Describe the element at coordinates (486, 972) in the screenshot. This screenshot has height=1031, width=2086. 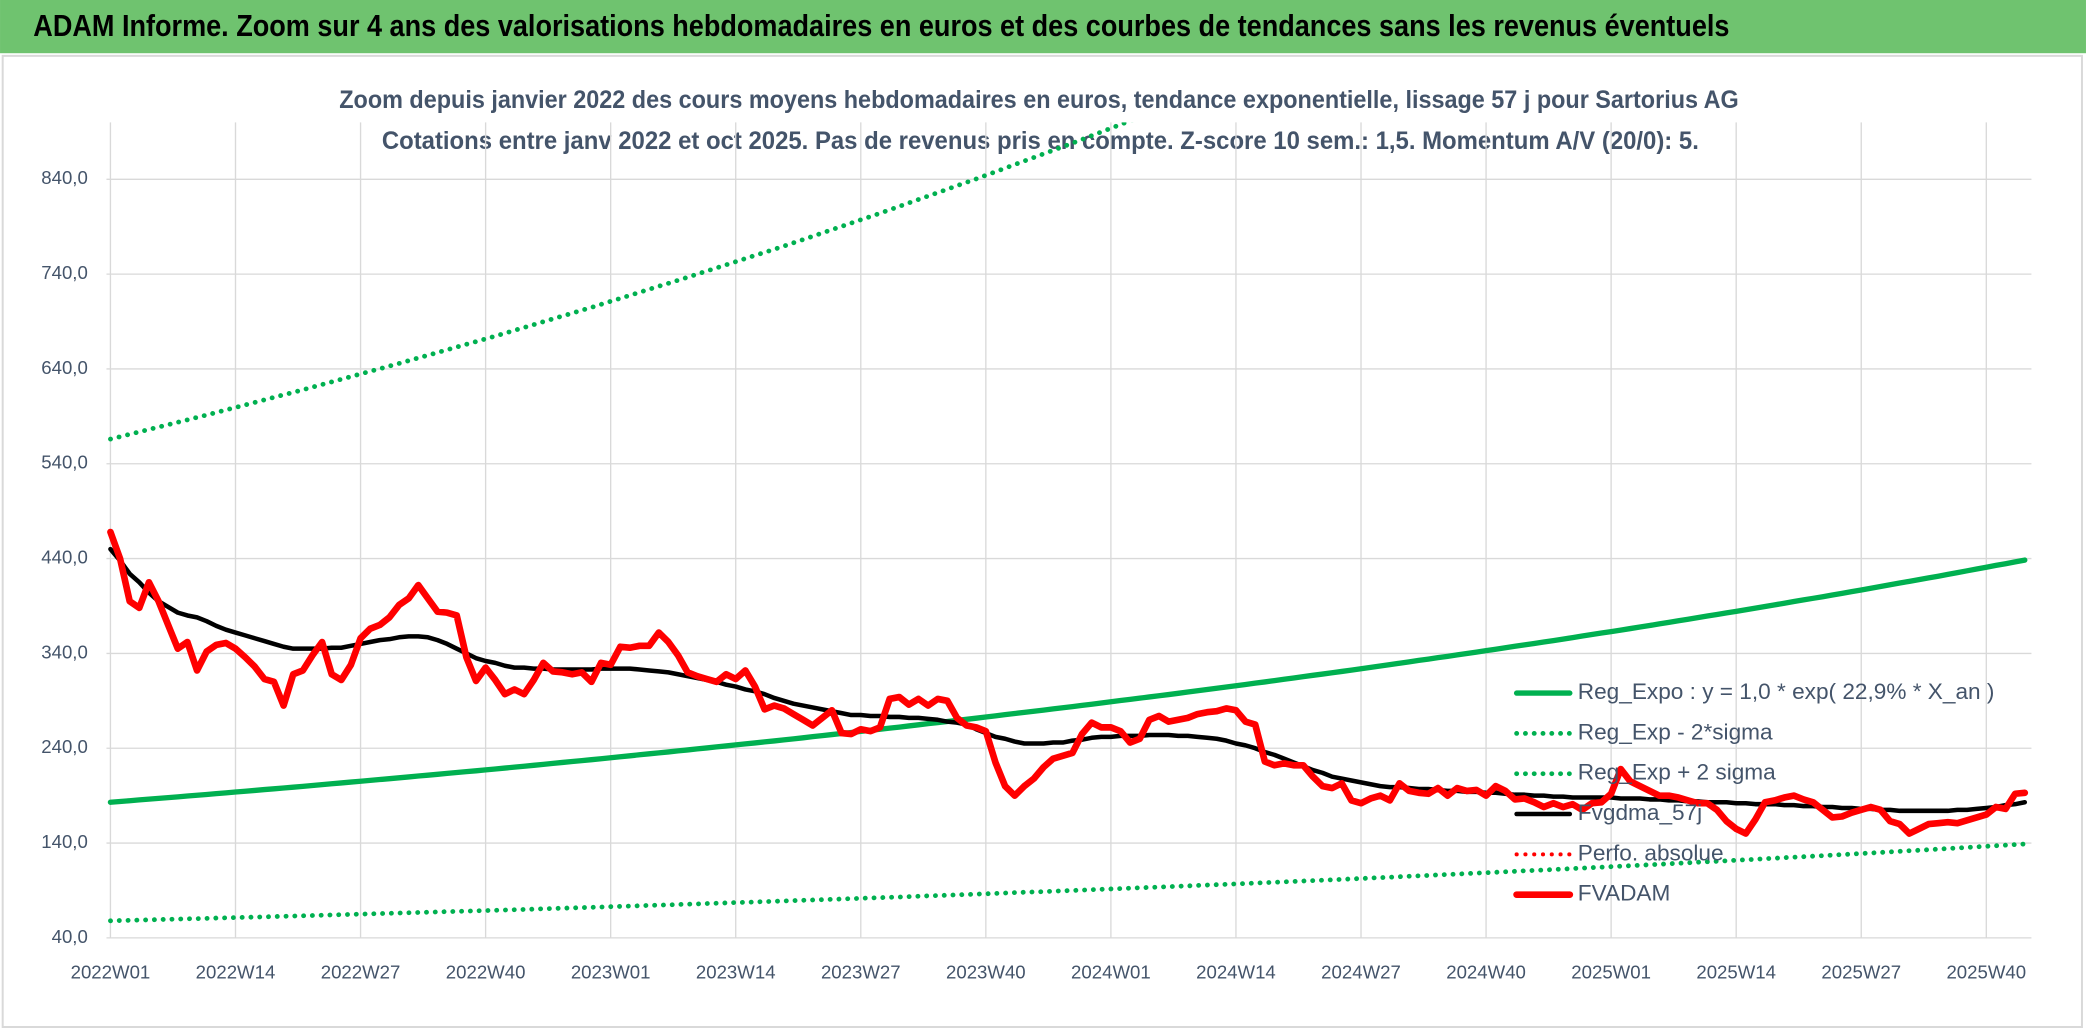
I see `x-tick-label: 2022W40` at that location.